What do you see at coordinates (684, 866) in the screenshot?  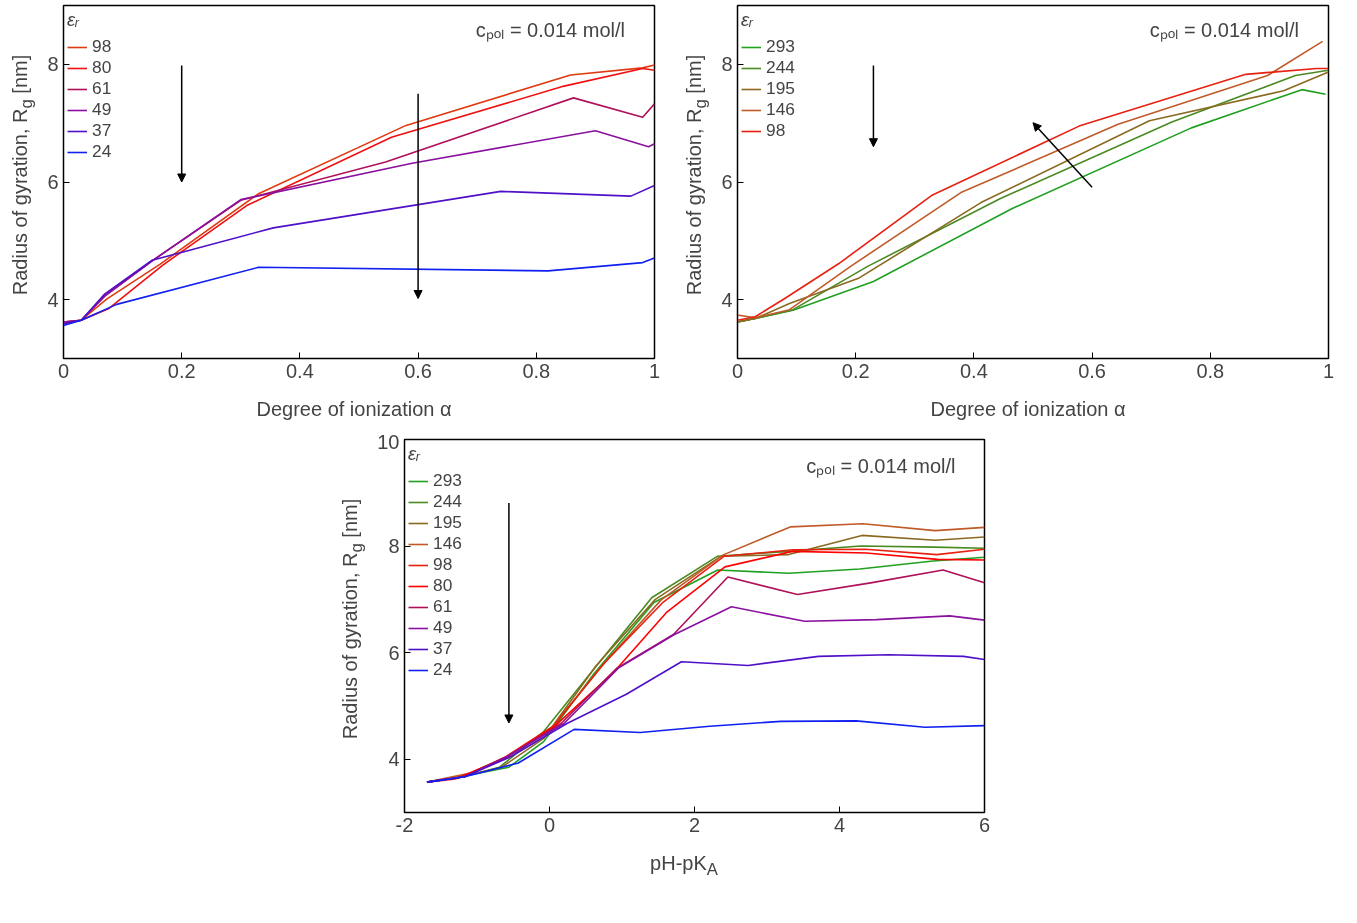 I see `x-axis-title: pH-pK$_{A}$` at bounding box center [684, 866].